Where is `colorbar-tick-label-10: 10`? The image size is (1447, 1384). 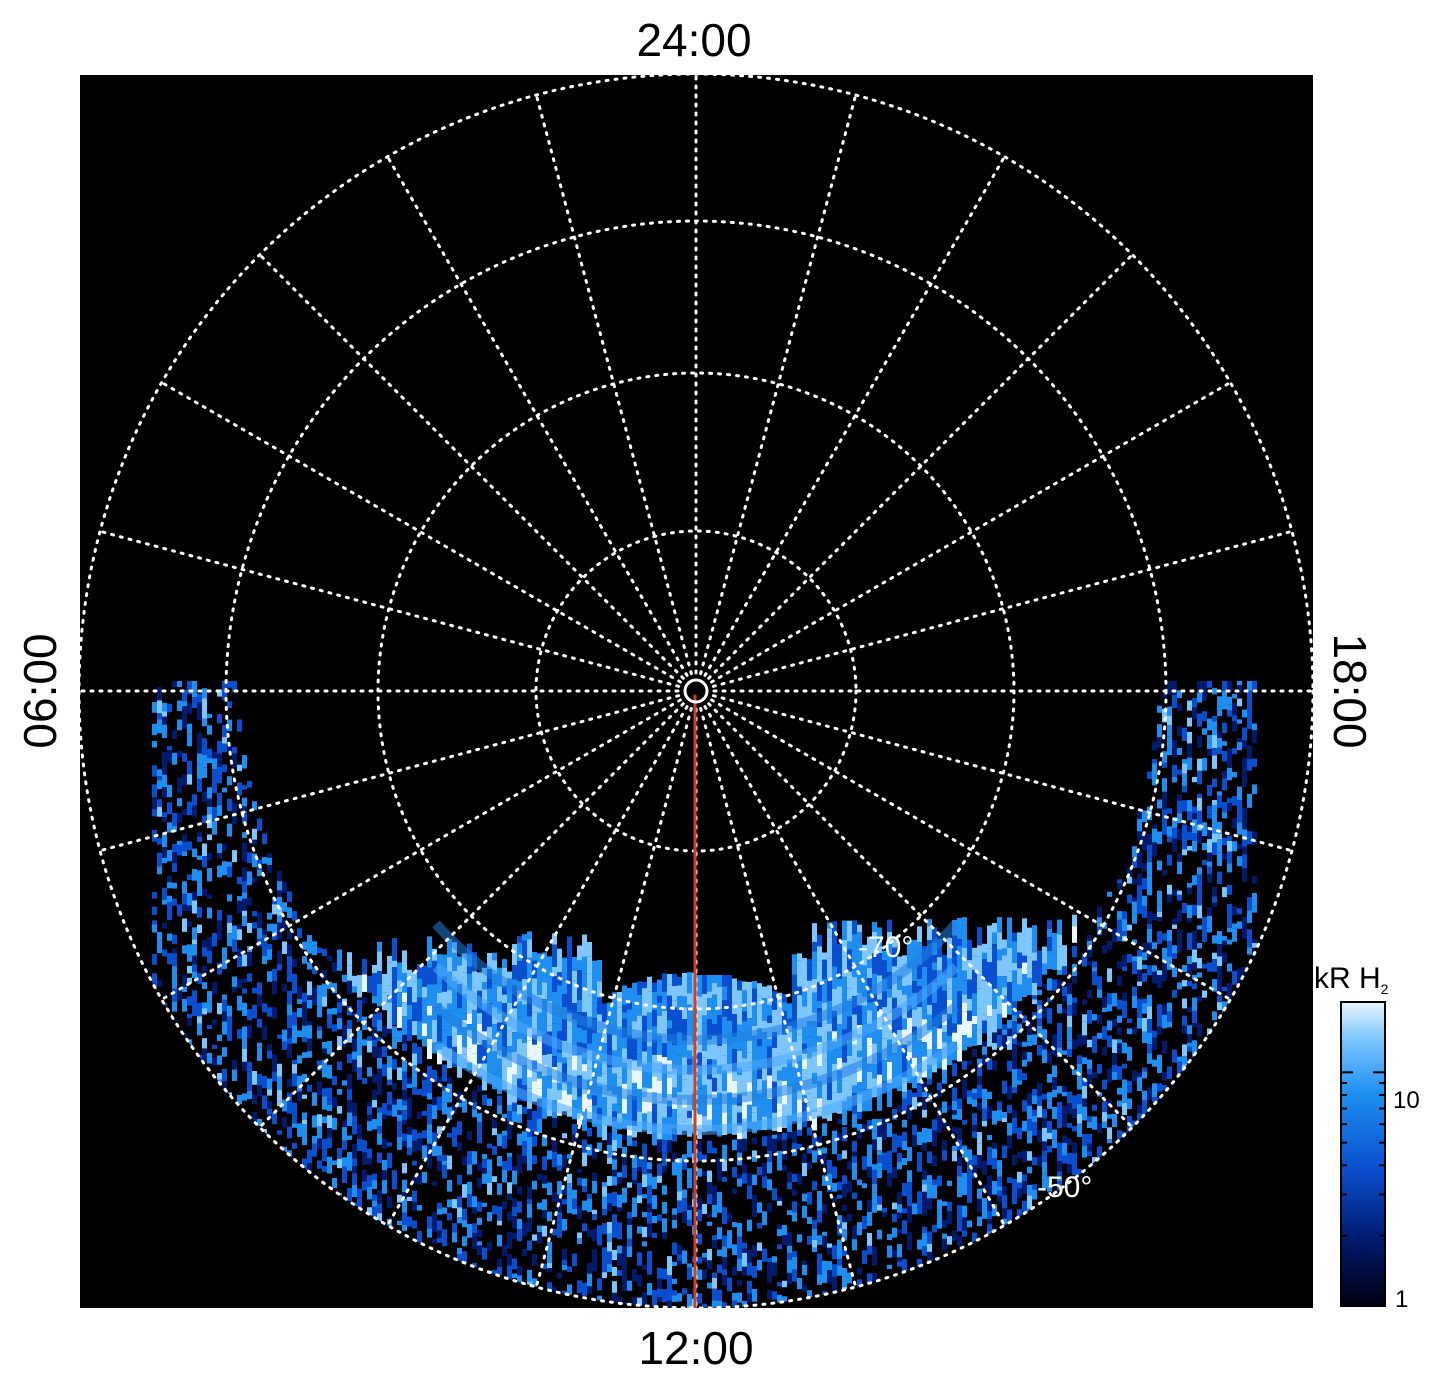
colorbar-tick-label-10: 10 is located at coordinates (1406, 1100).